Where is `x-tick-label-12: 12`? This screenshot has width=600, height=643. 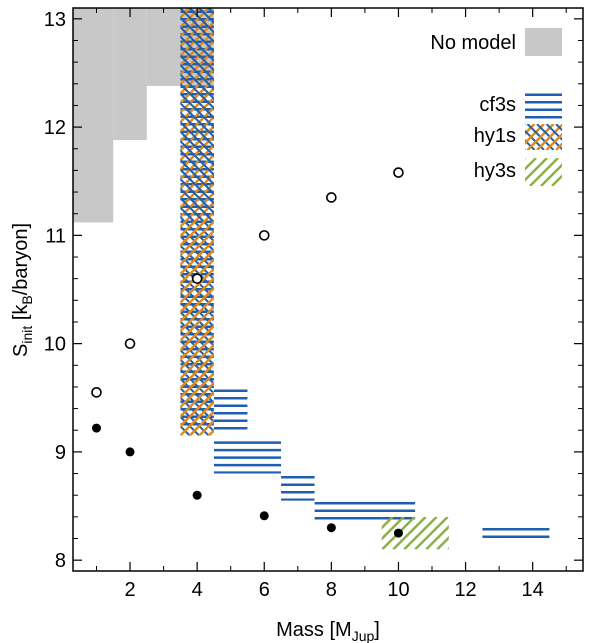 x-tick-label-12: 12 is located at coordinates (465, 590).